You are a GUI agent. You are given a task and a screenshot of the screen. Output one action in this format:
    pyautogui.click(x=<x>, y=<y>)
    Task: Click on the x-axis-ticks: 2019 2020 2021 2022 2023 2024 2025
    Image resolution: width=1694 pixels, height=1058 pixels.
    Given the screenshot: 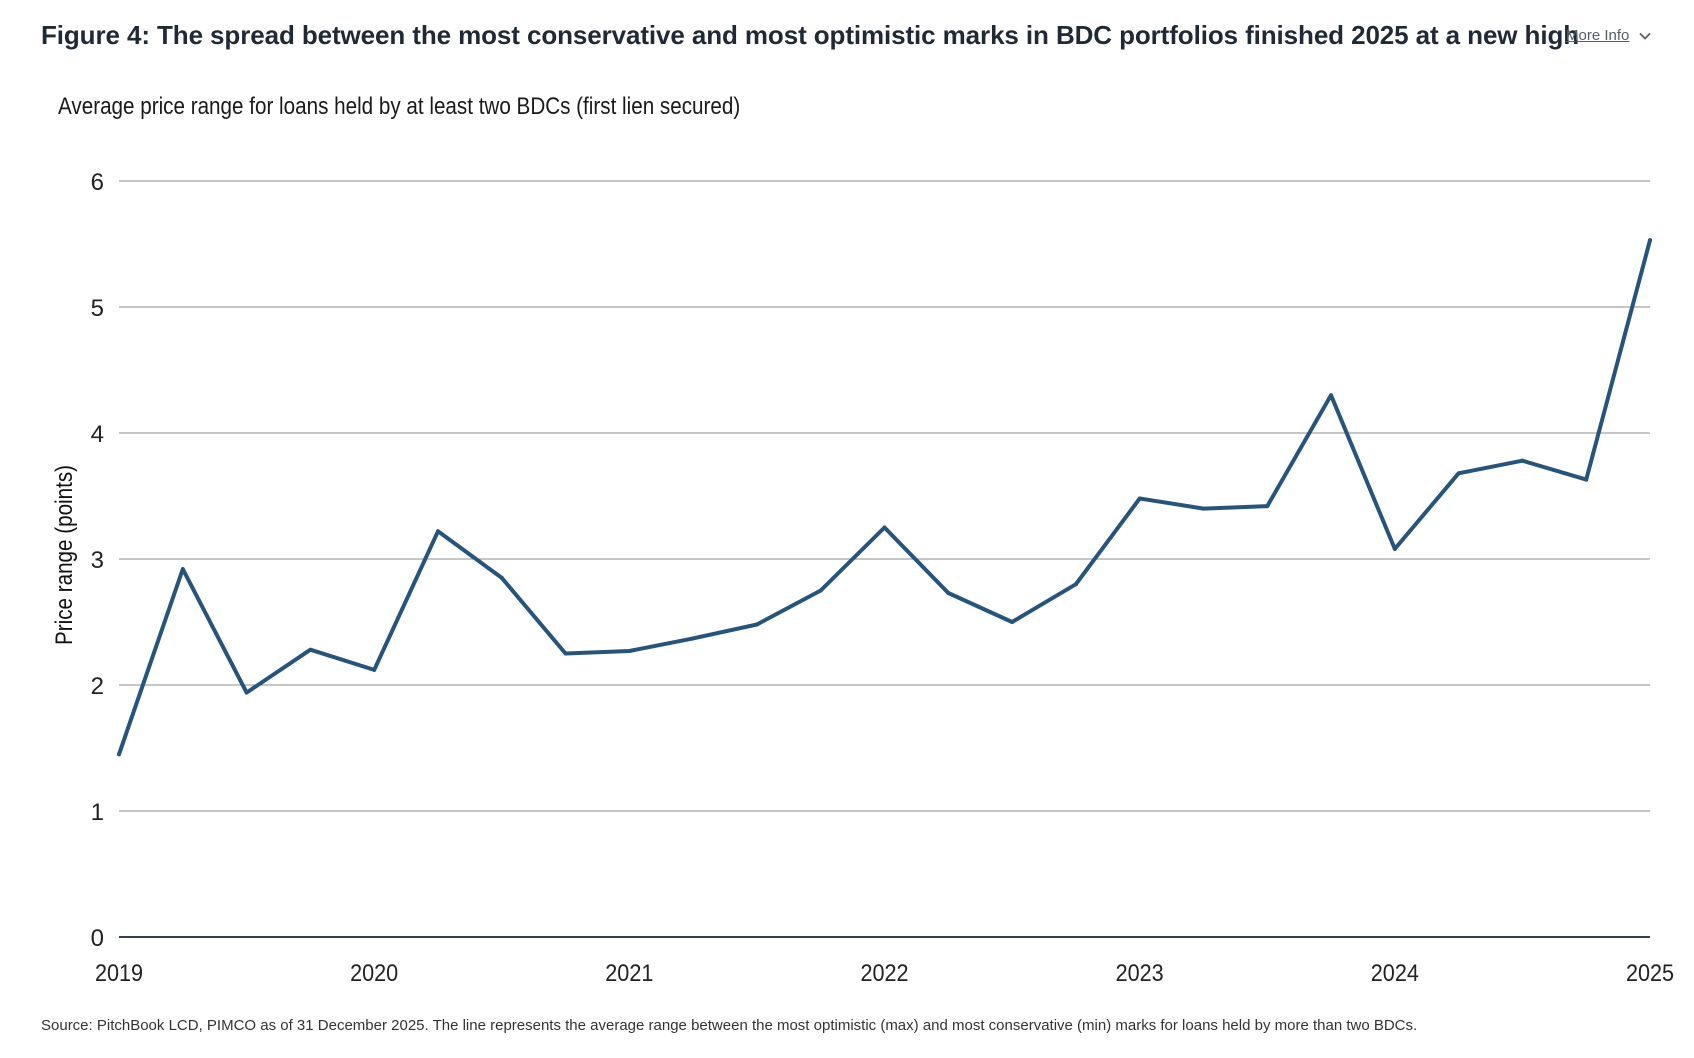 What is the action you would take?
    pyautogui.click(x=884, y=972)
    